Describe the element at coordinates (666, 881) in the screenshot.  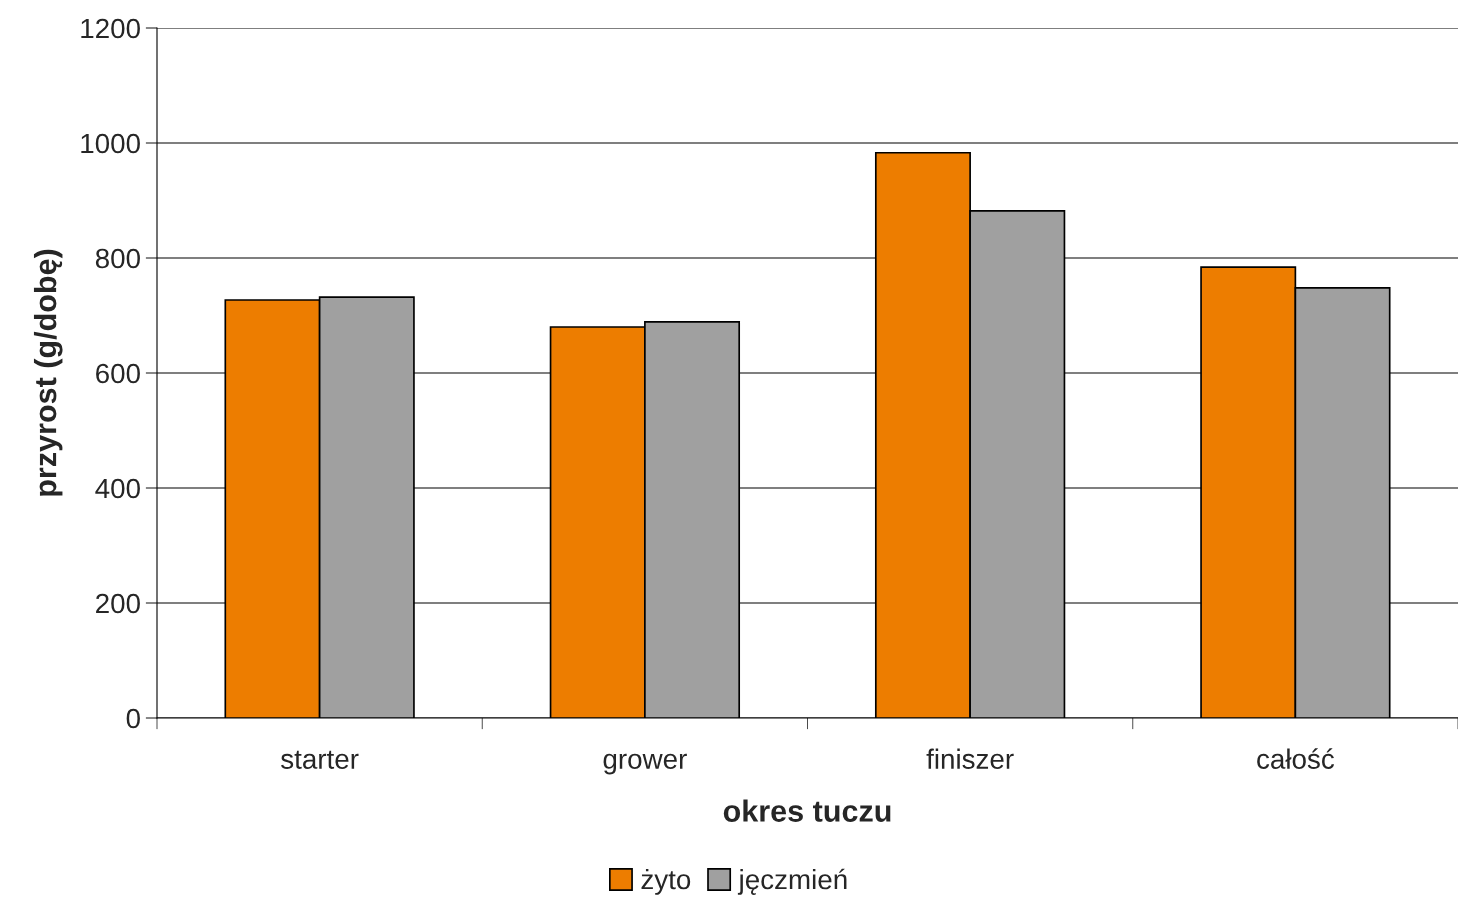
I see `legend-label: żyto` at that location.